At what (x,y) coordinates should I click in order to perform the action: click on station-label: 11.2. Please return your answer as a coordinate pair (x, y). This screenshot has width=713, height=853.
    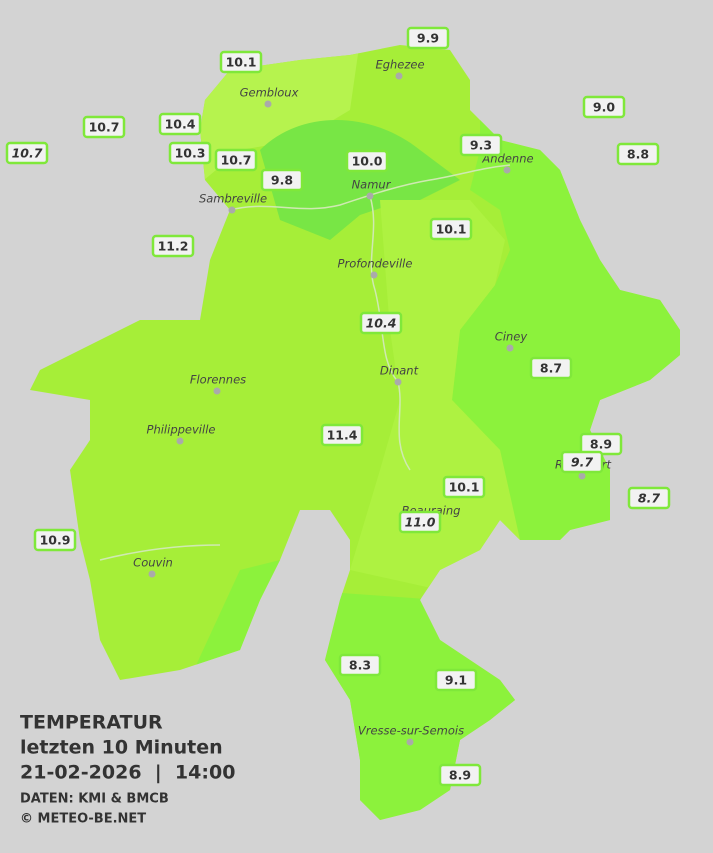
    Looking at the image, I should click on (173, 246).